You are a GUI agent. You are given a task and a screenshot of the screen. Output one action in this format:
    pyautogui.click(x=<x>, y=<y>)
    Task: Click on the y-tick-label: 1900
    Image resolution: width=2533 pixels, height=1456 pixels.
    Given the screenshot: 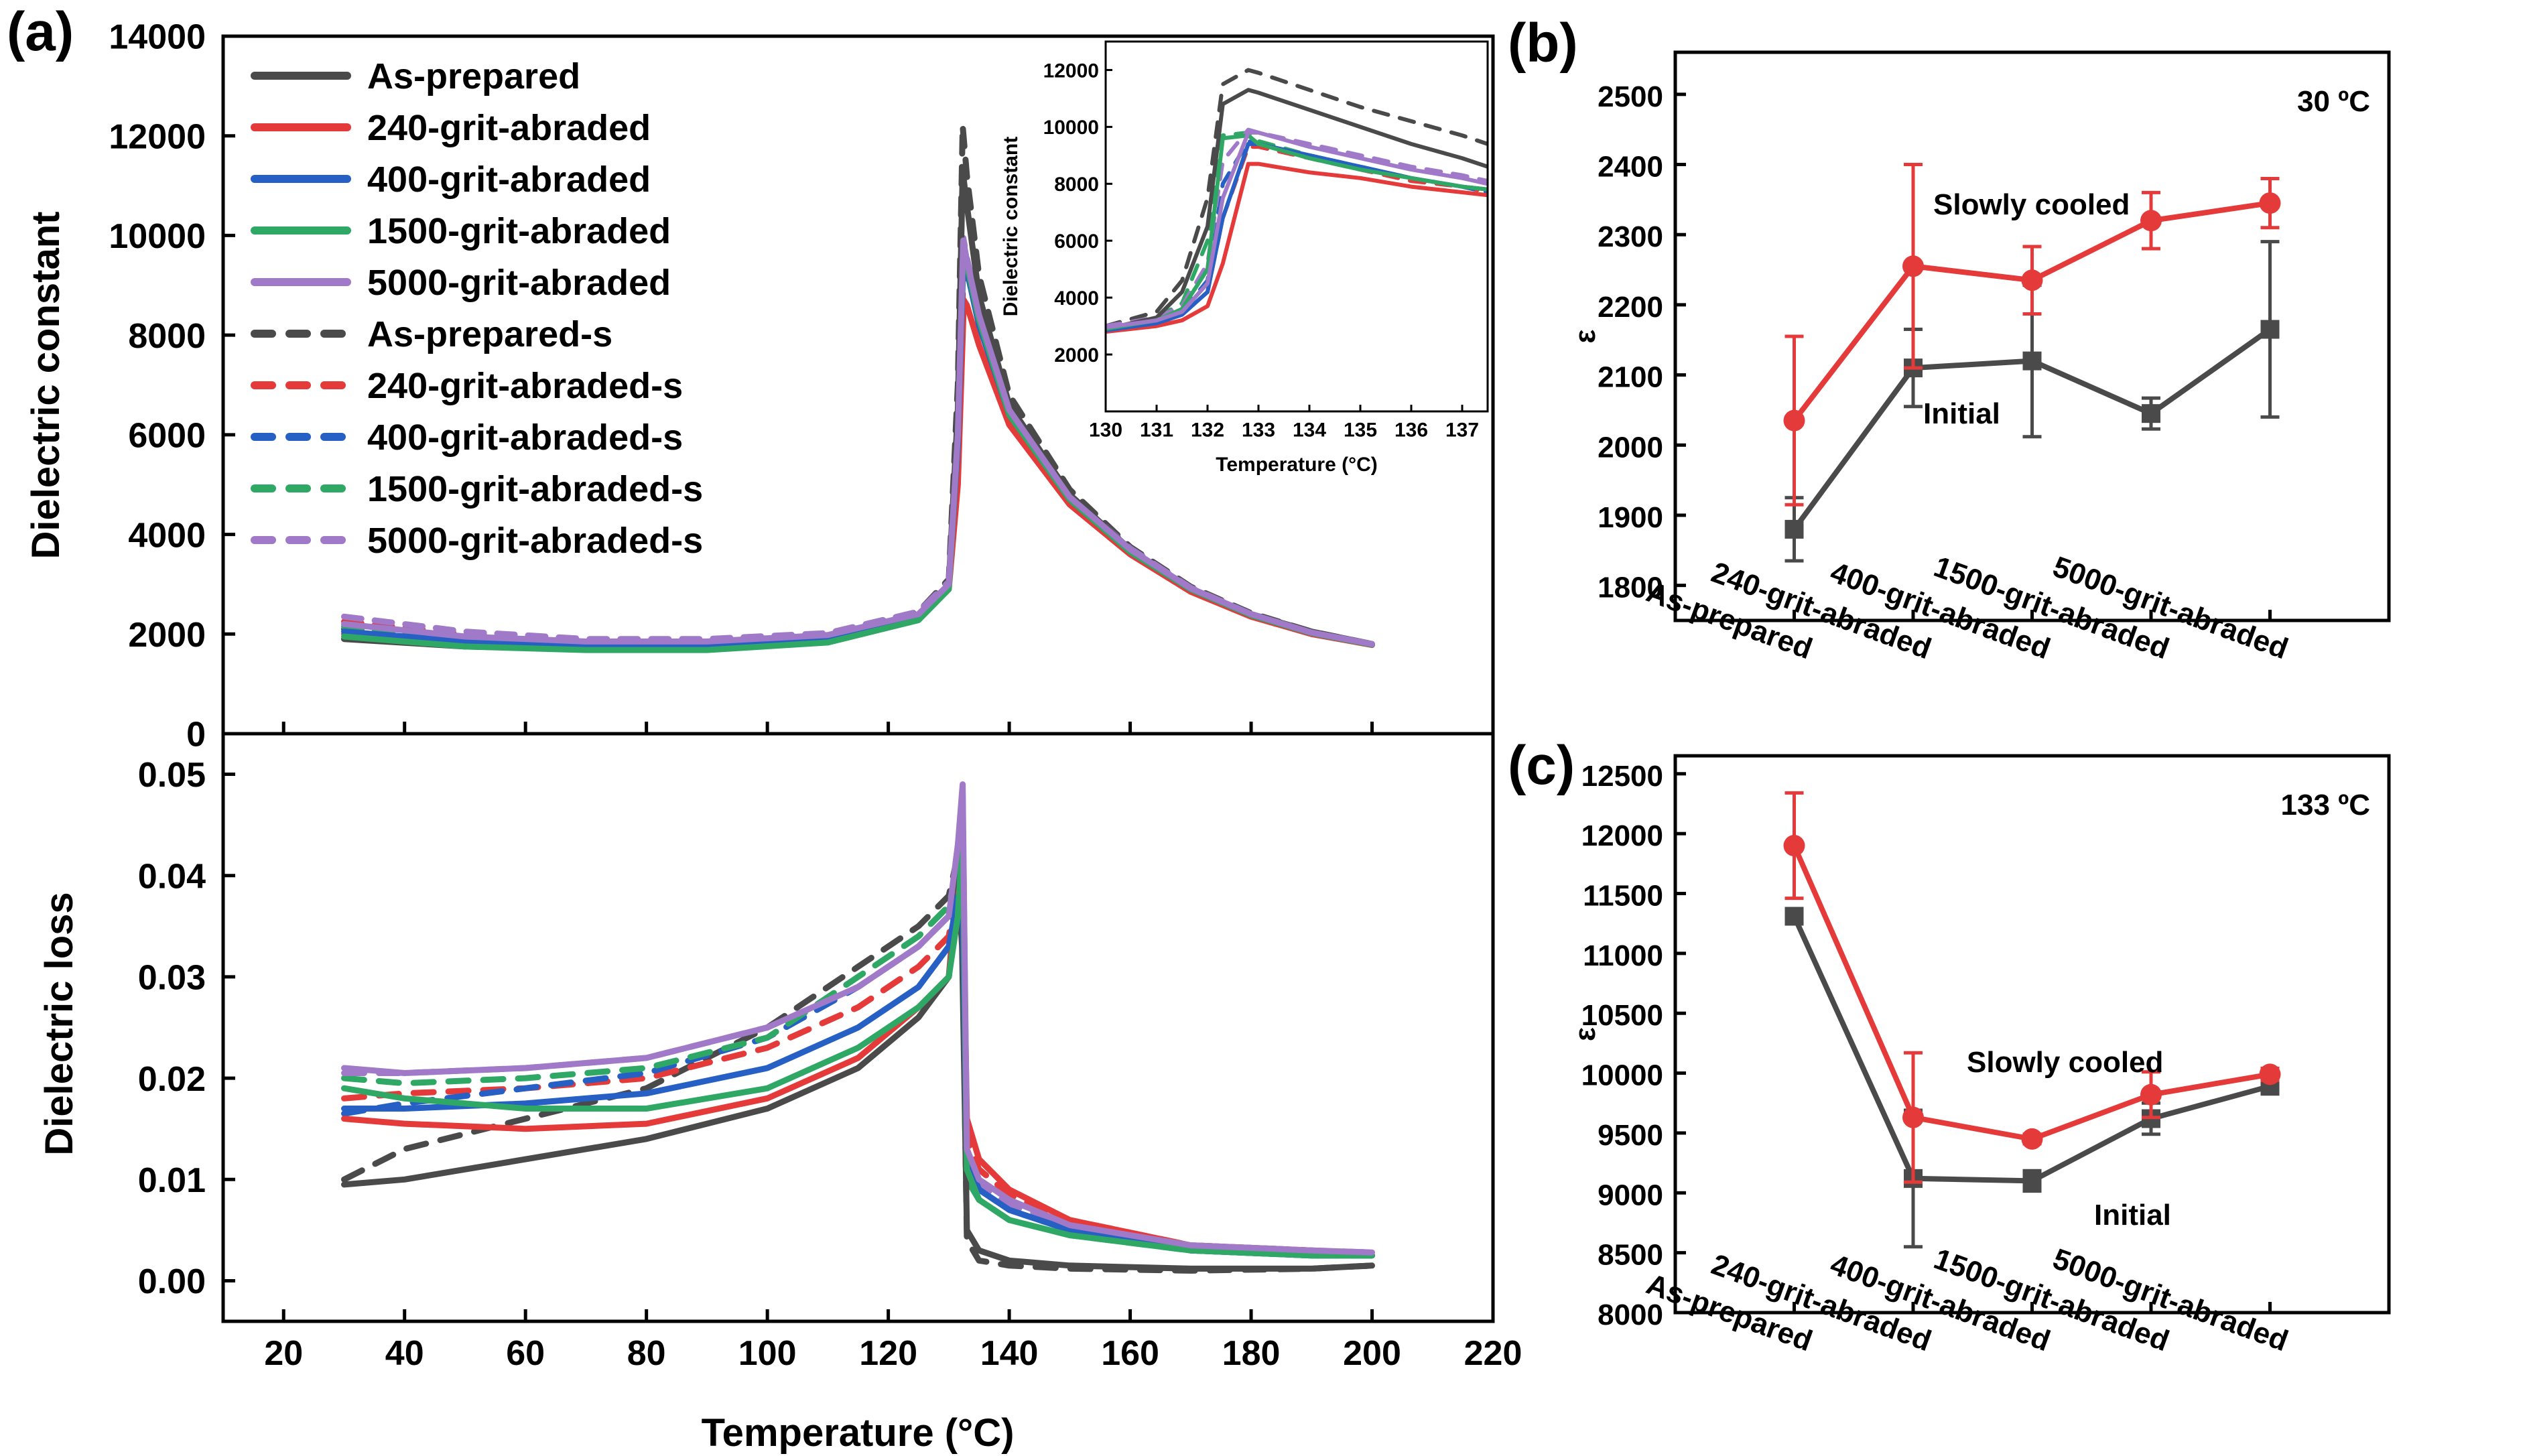 What is the action you would take?
    pyautogui.click(x=1630, y=517)
    